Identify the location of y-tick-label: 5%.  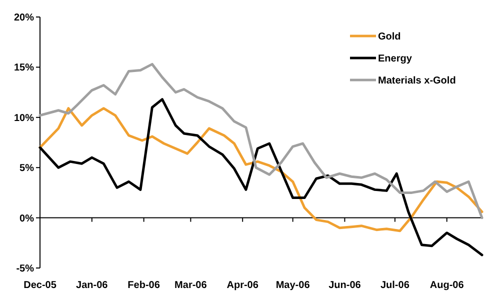
(27, 168).